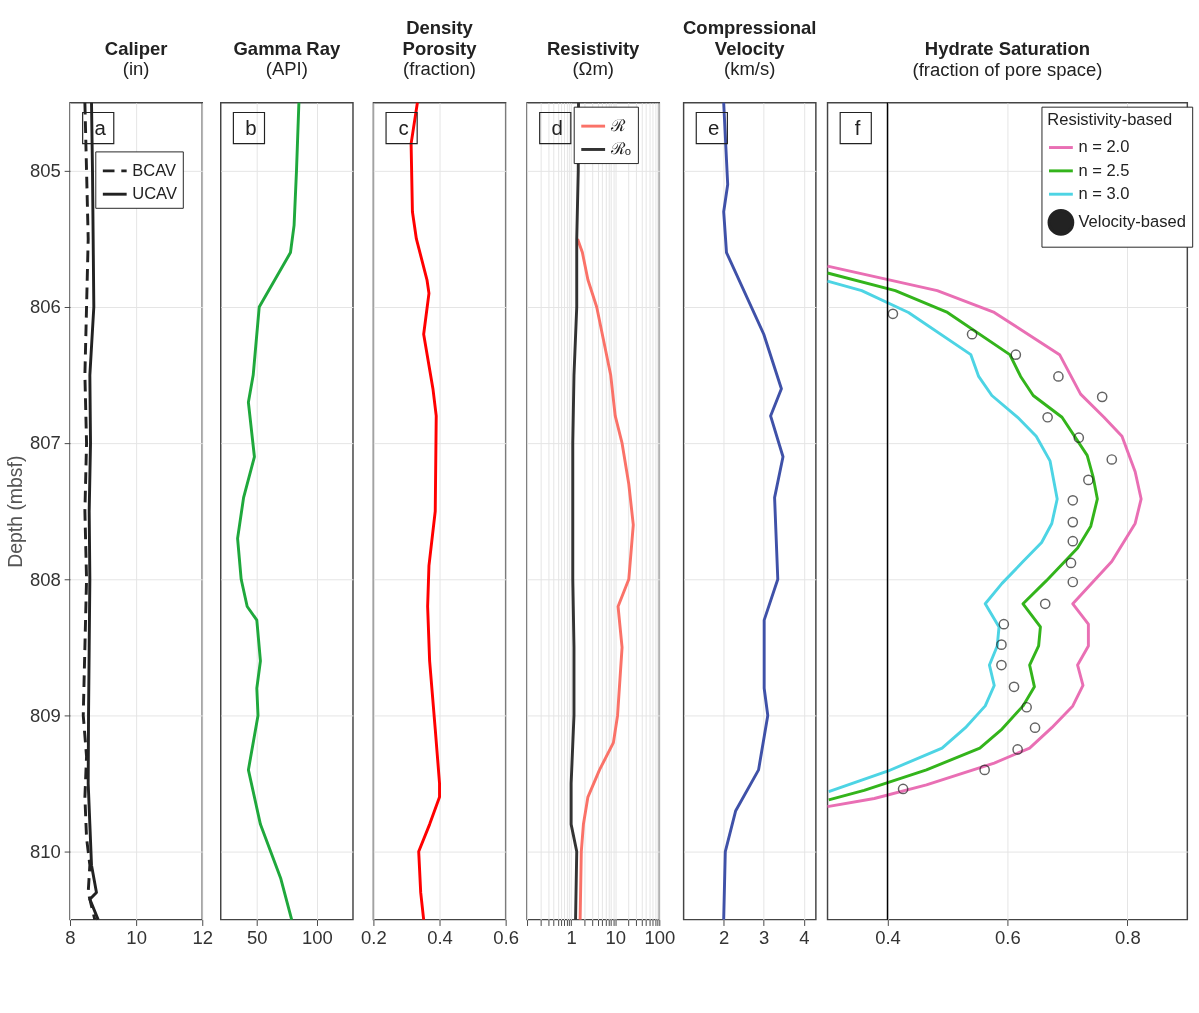 The height and width of the screenshot is (1013, 1199). I want to click on chart-title: Hydrate Saturation, so click(1007, 49).